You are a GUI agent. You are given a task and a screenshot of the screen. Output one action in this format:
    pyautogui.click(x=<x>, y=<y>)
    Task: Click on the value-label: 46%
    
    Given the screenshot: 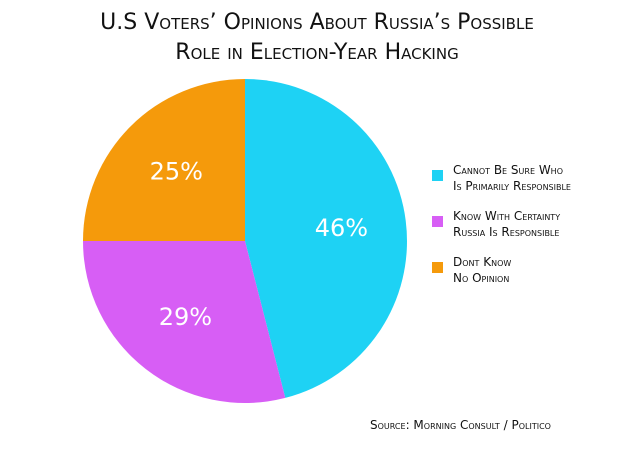 What is the action you would take?
    pyautogui.click(x=341, y=228)
    